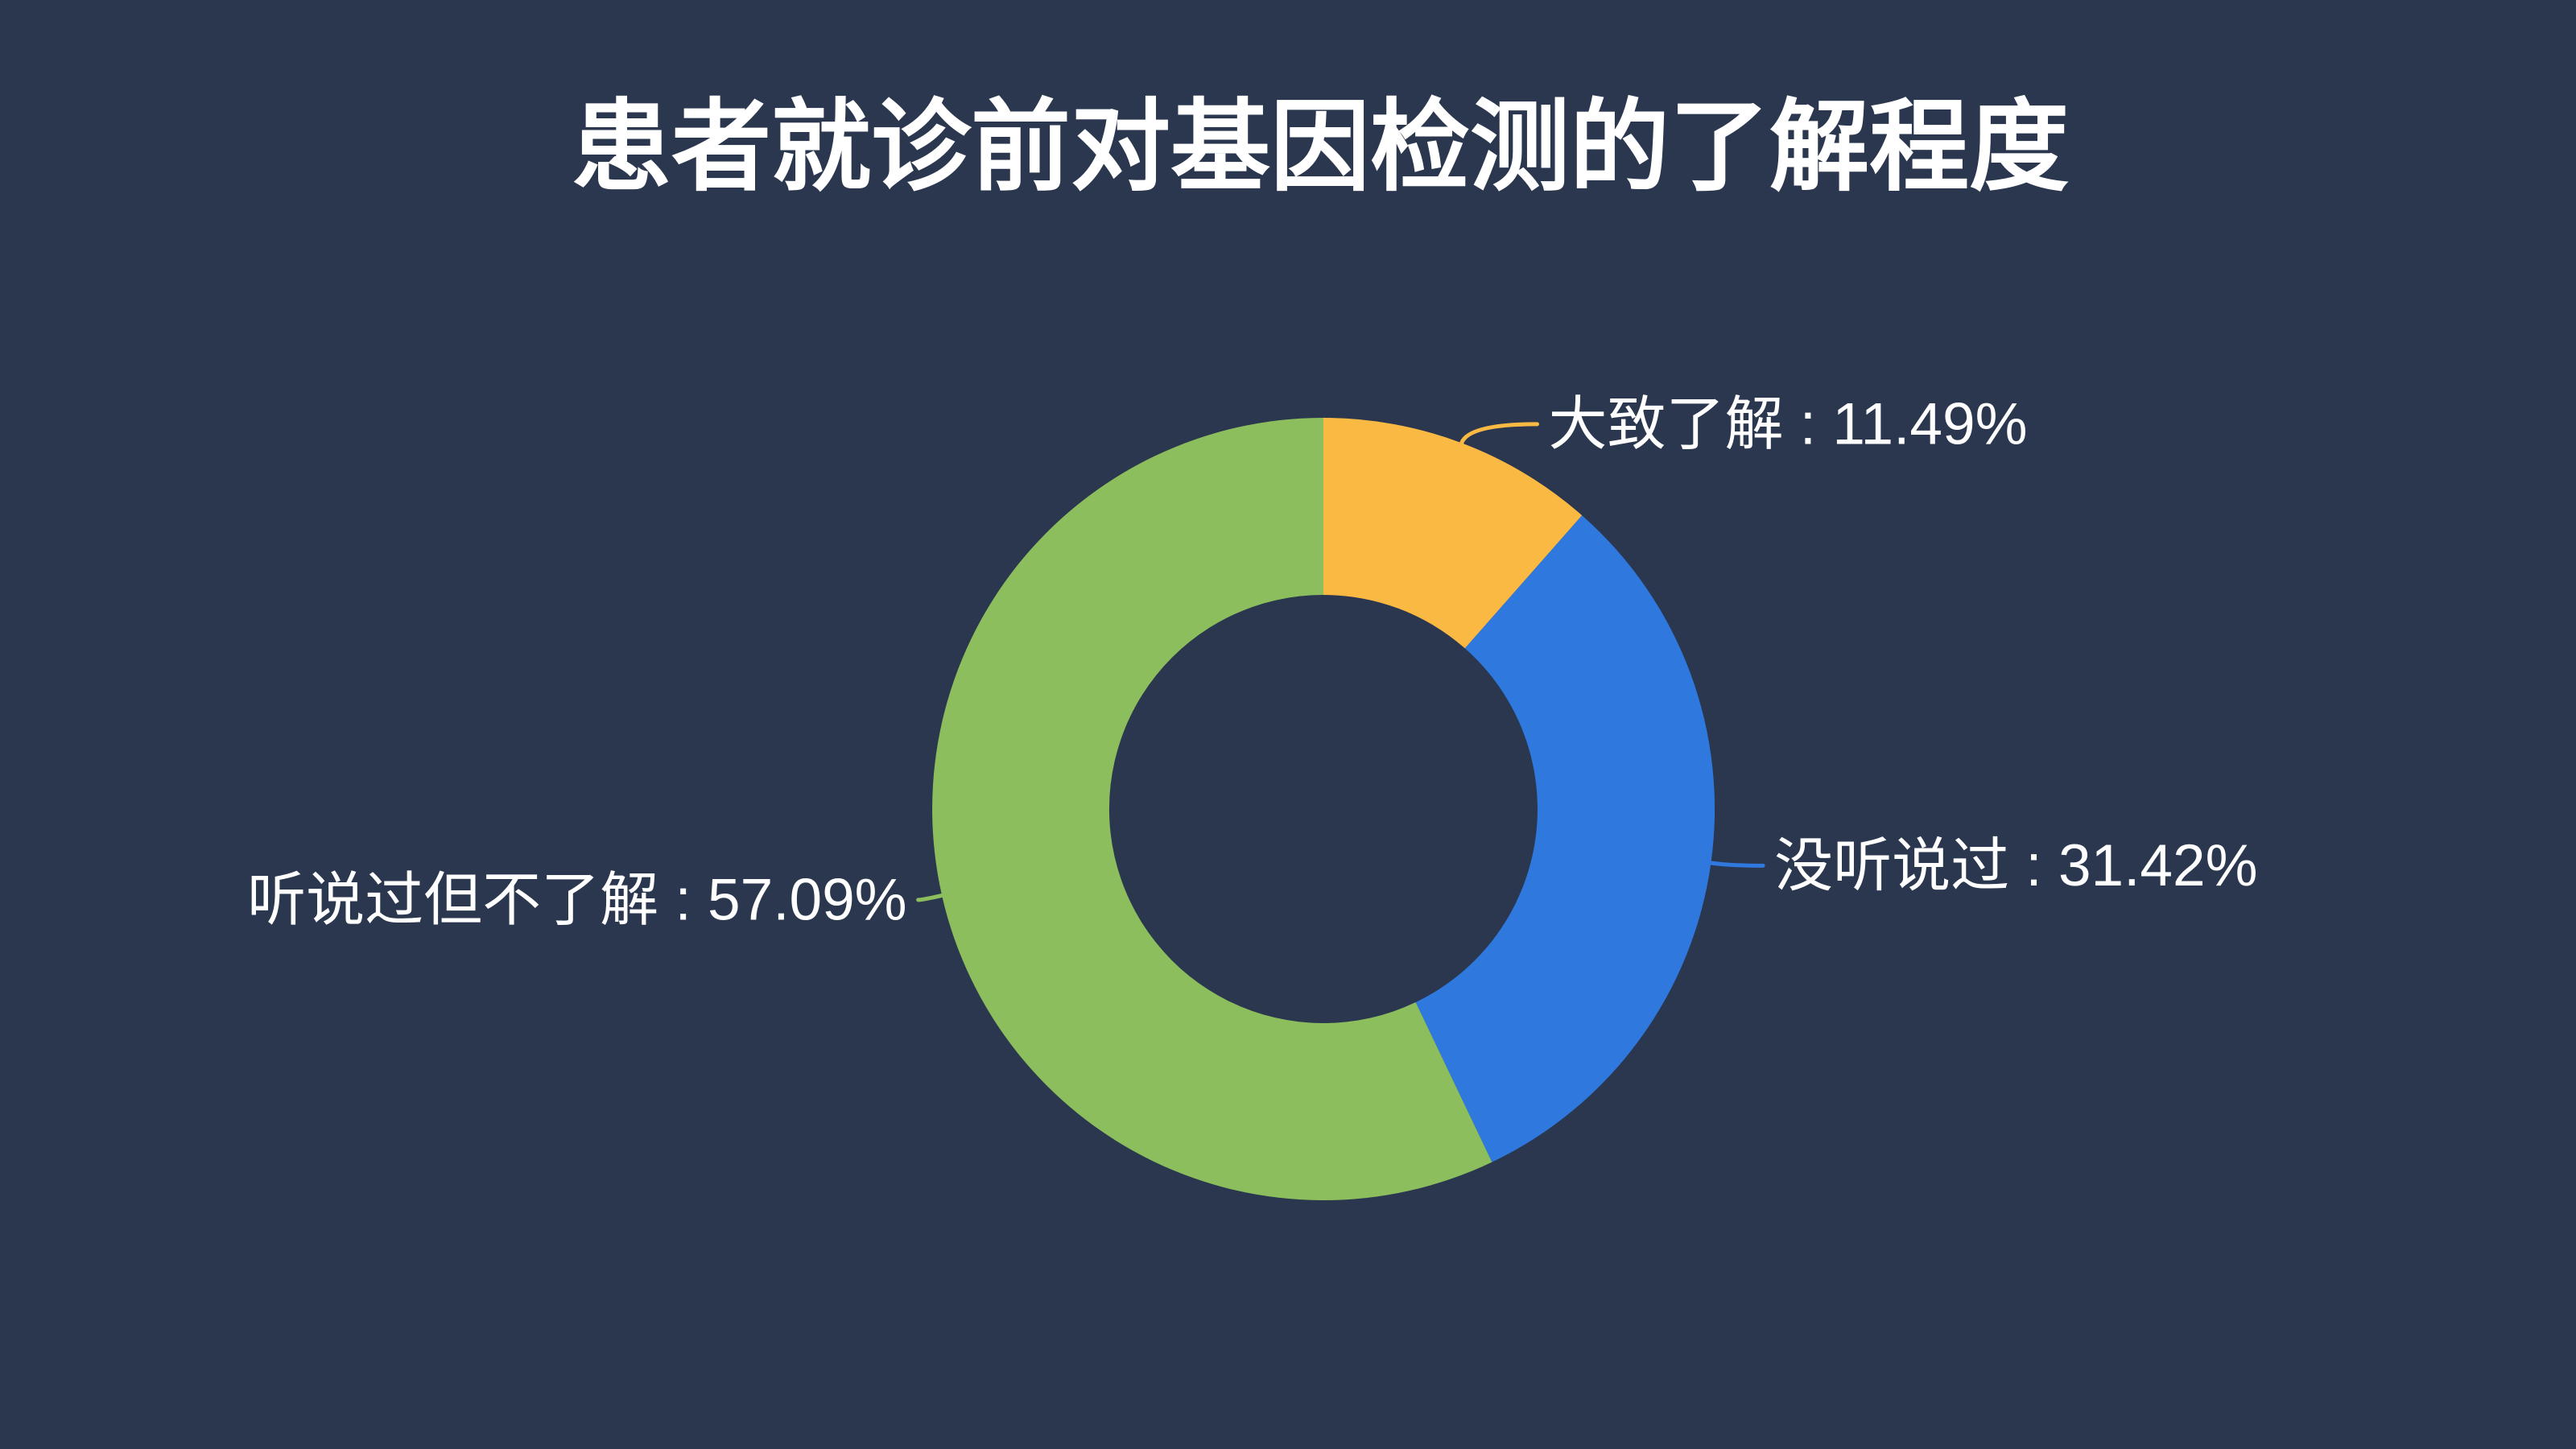 The image size is (2576, 1449). What do you see at coordinates (2015, 865) in the screenshot?
I see `slice-label-never-heard: 没听说过 : 31.42%` at bounding box center [2015, 865].